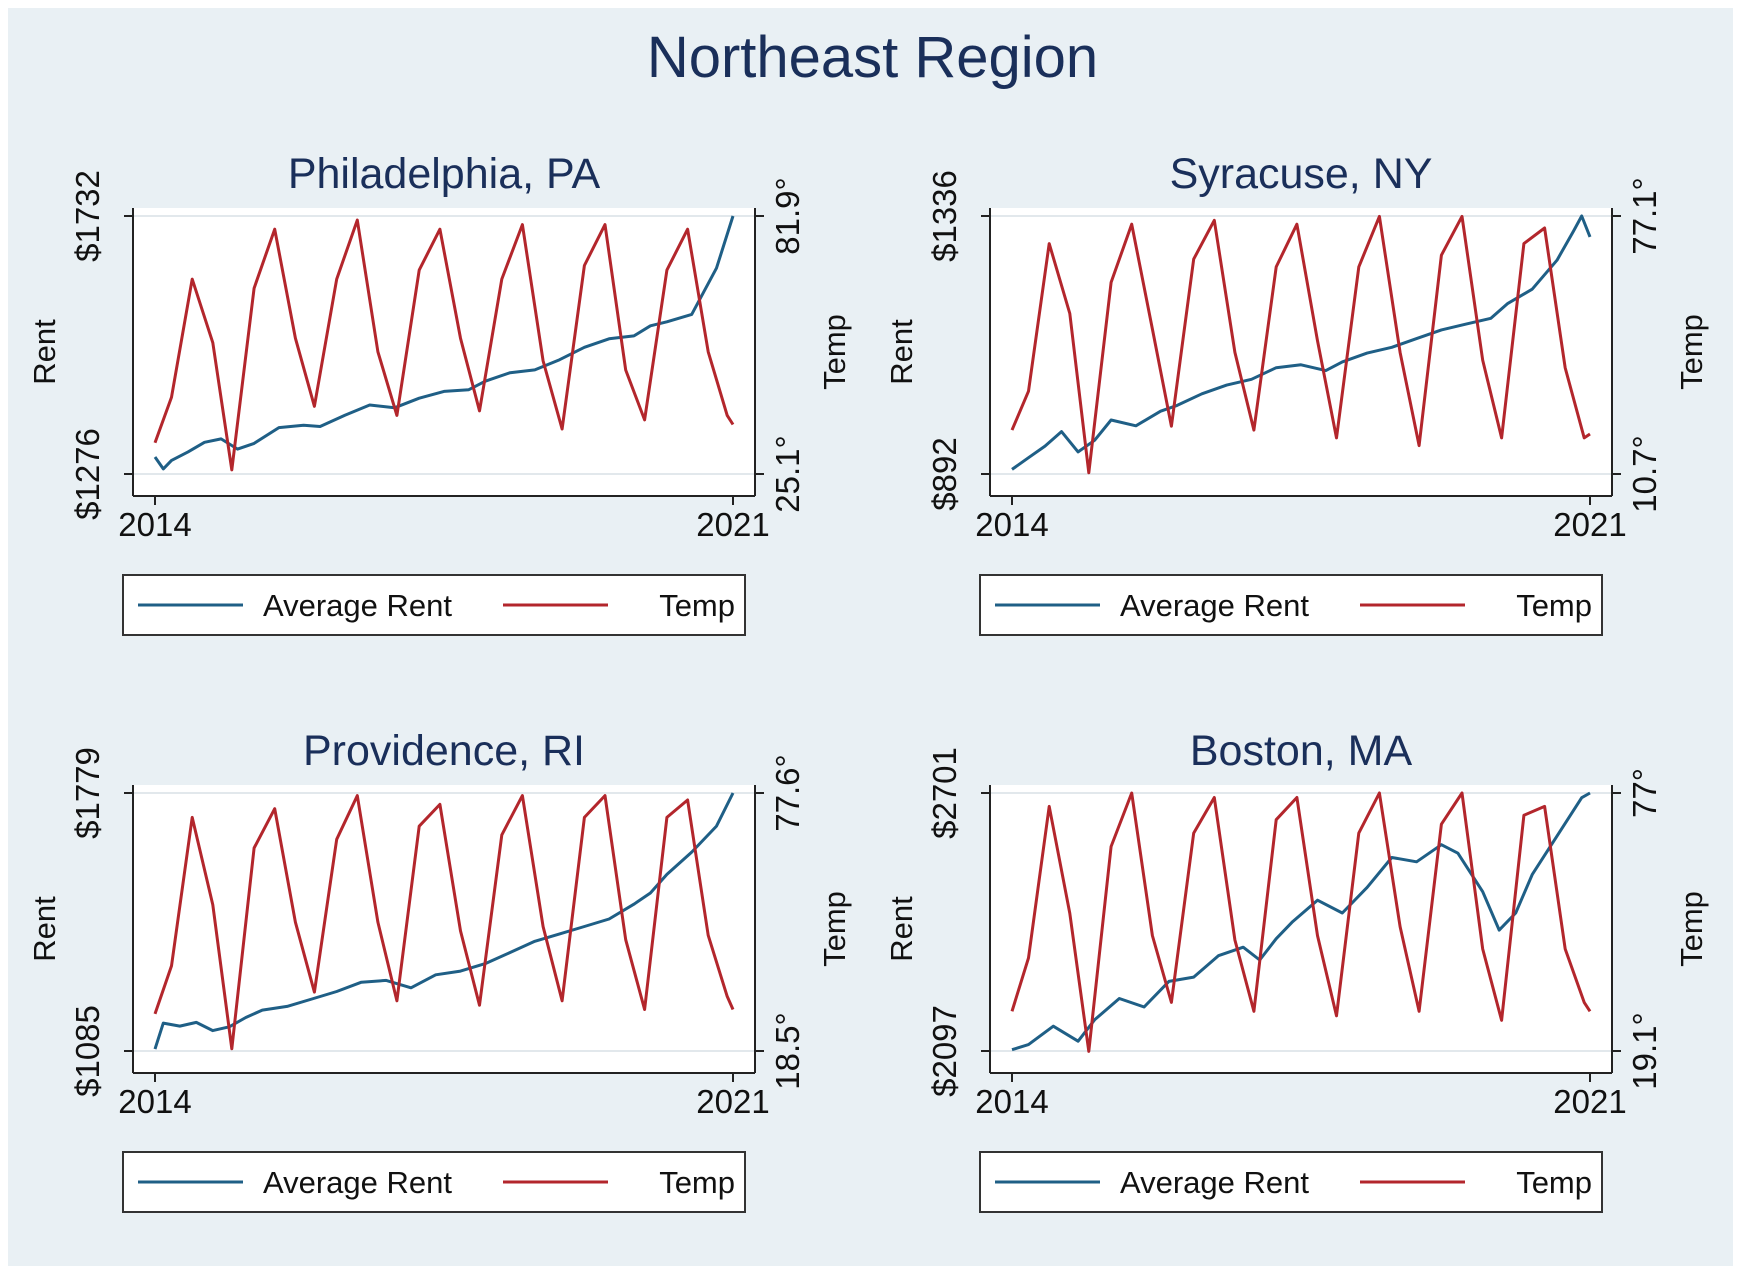  What do you see at coordinates (787, 1050) in the screenshot?
I see `y2-tick-label: 18.5°` at bounding box center [787, 1050].